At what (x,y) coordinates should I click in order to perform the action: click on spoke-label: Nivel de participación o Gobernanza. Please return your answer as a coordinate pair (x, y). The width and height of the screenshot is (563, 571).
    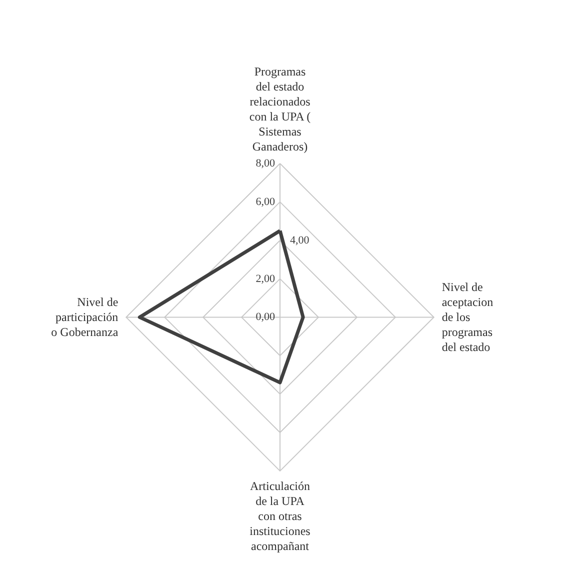
    Looking at the image, I should click on (85, 317).